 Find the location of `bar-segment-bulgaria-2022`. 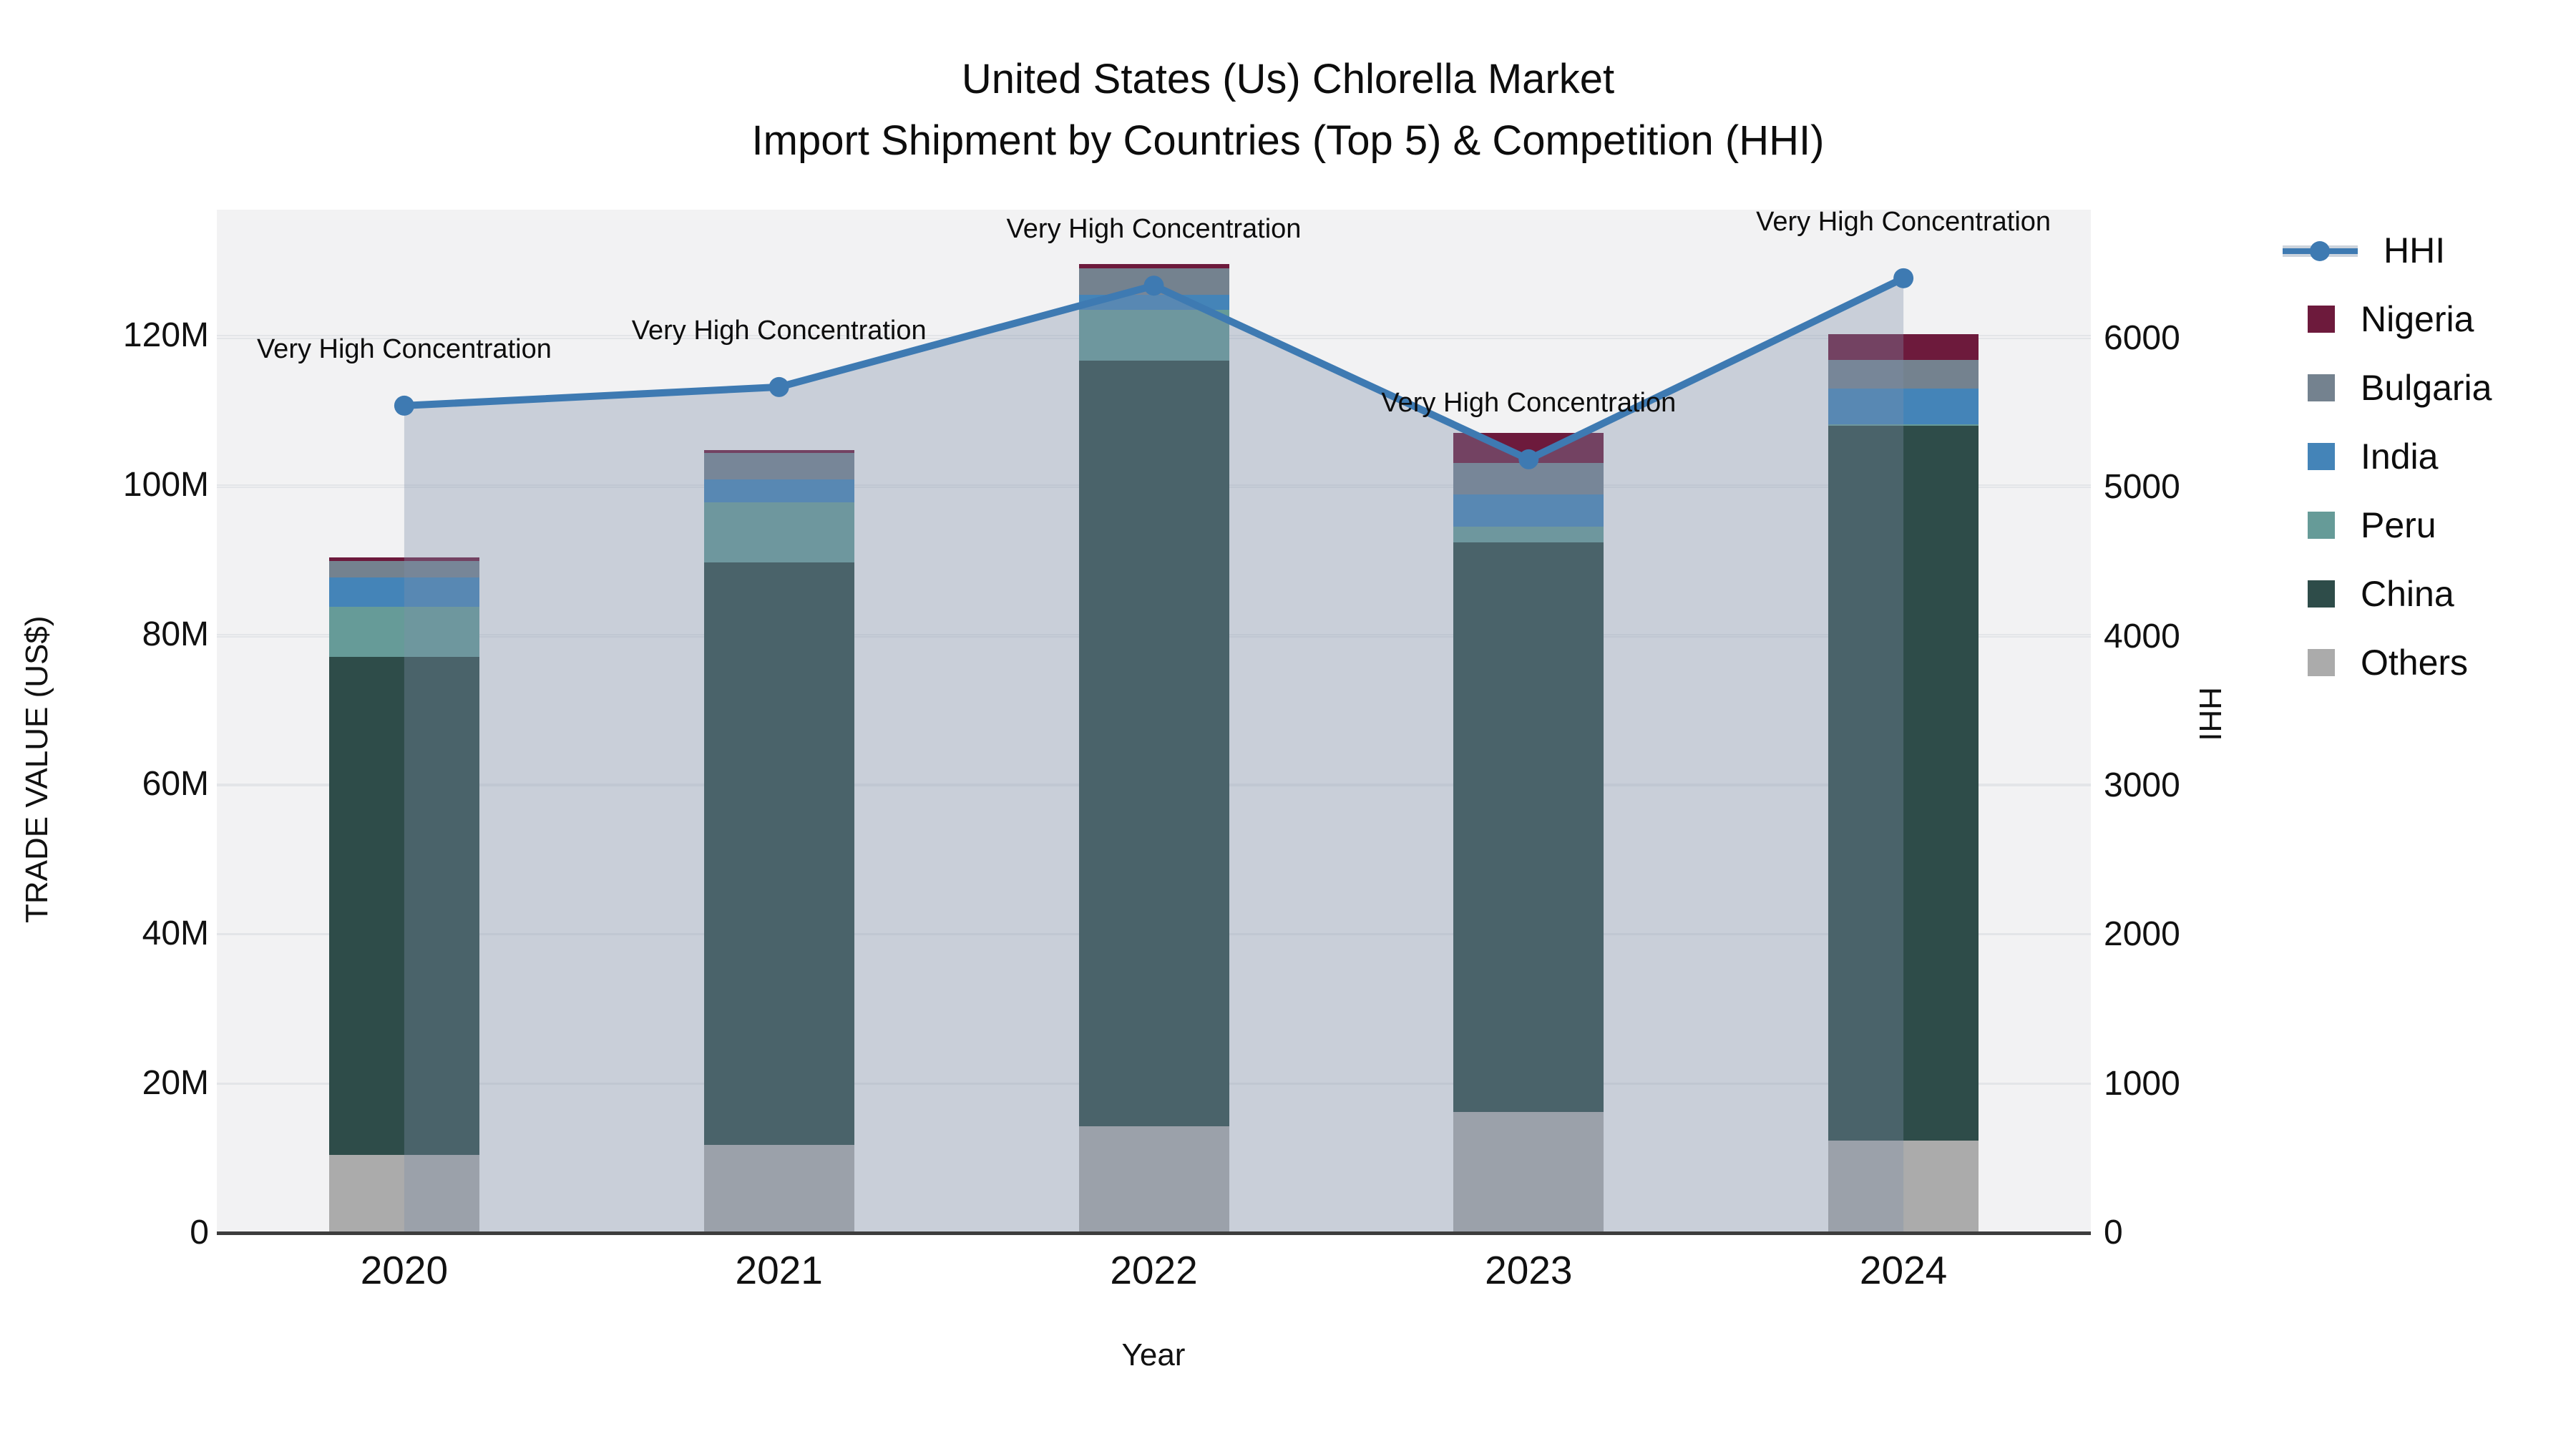

bar-segment-bulgaria-2022 is located at coordinates (1153, 282).